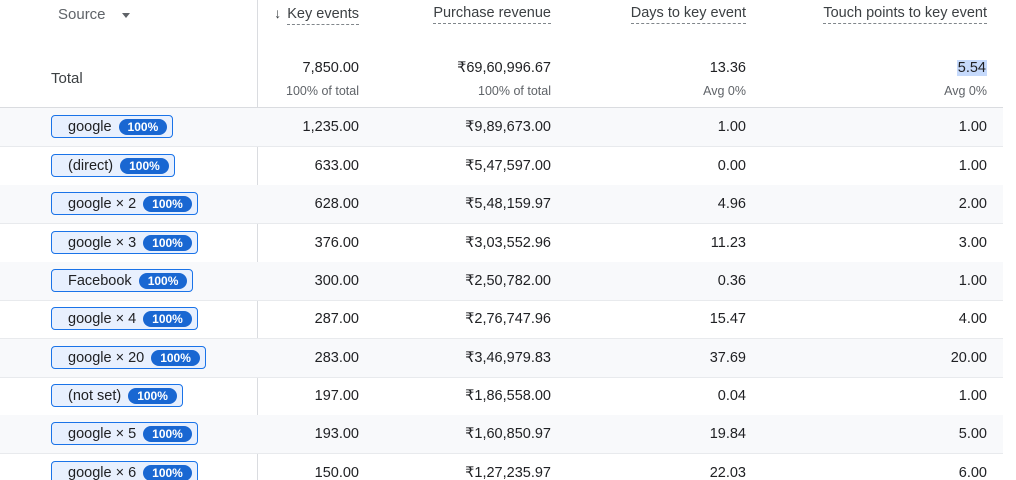  I want to click on purchase-revenue-value: ₹3,46,979.83, so click(508, 358).